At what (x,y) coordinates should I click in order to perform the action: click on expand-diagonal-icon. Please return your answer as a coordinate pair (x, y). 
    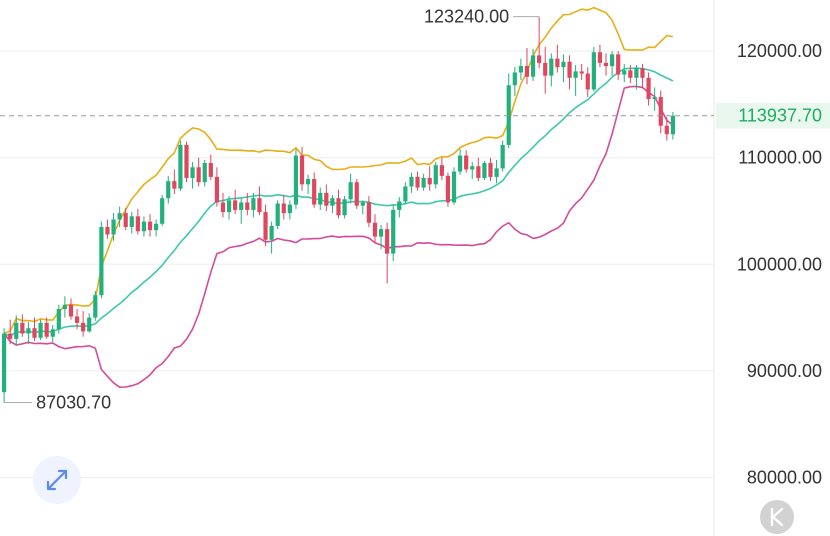
    Looking at the image, I should click on (57, 480).